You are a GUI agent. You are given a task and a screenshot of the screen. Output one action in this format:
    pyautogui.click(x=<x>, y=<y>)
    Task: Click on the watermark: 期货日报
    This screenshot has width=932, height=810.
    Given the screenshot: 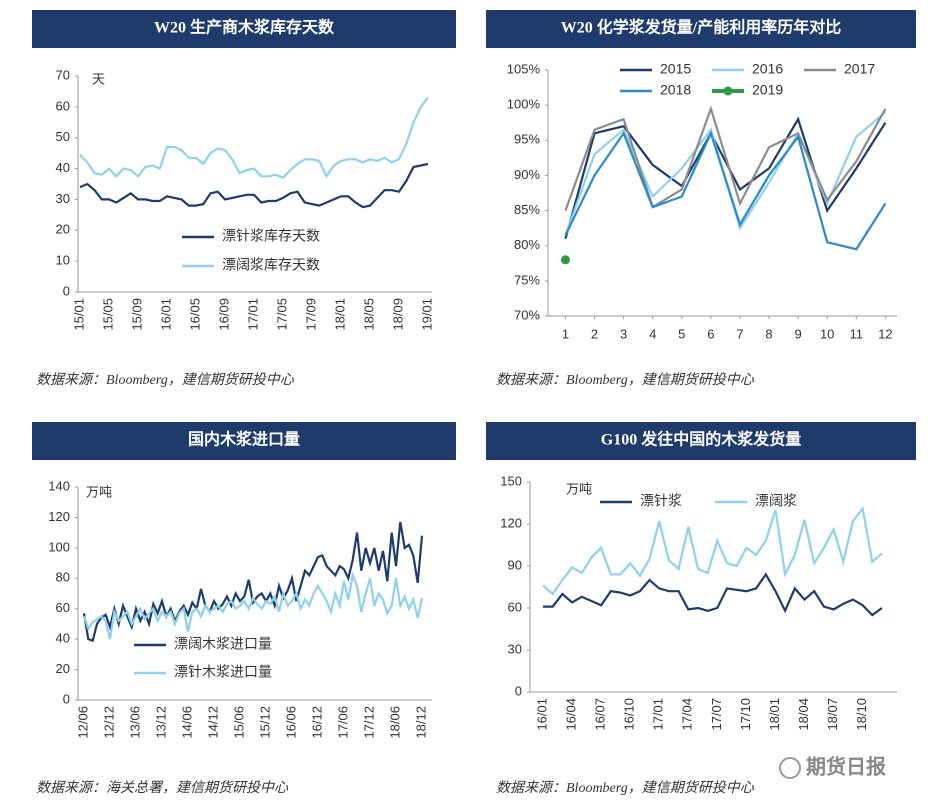 What is the action you would take?
    pyautogui.click(x=846, y=766)
    